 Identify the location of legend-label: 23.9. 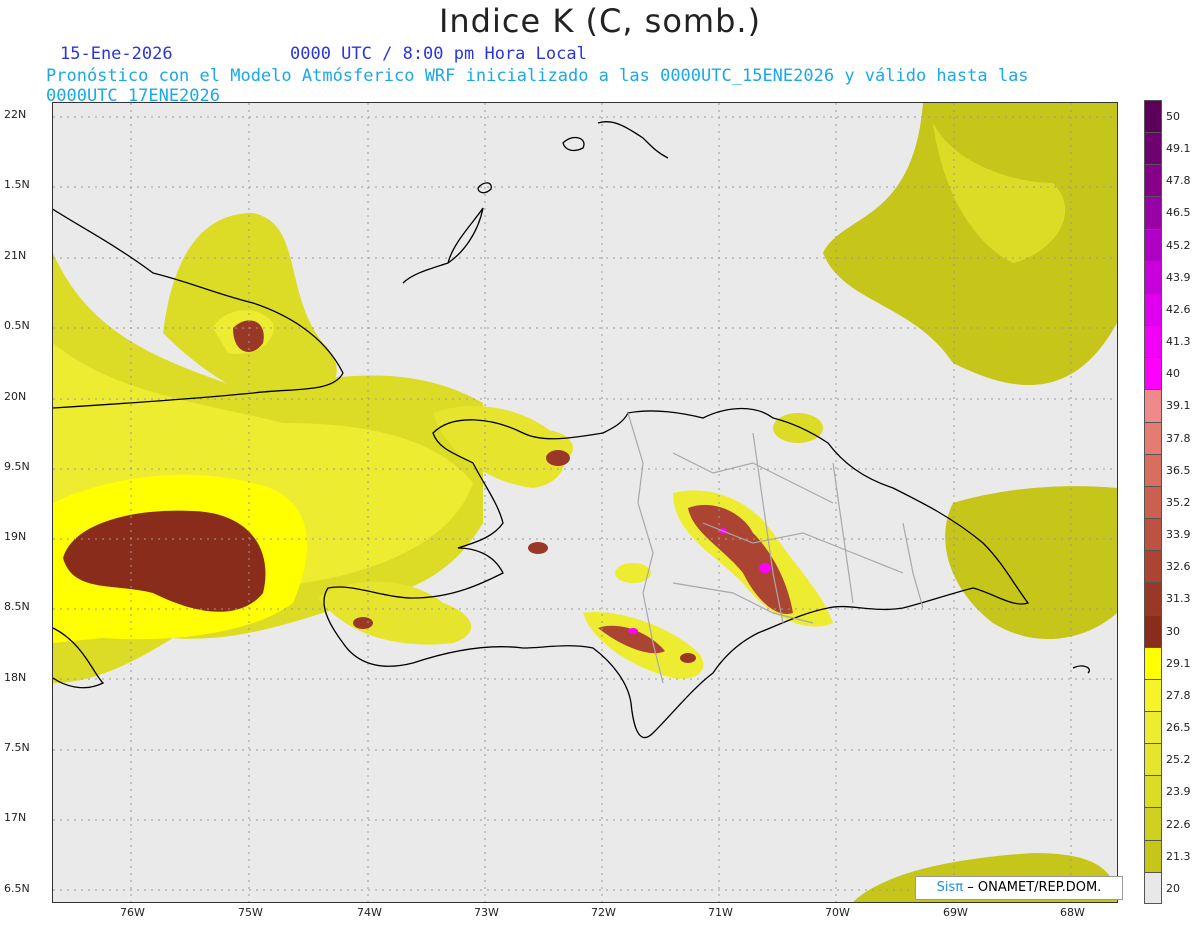
(1178, 792).